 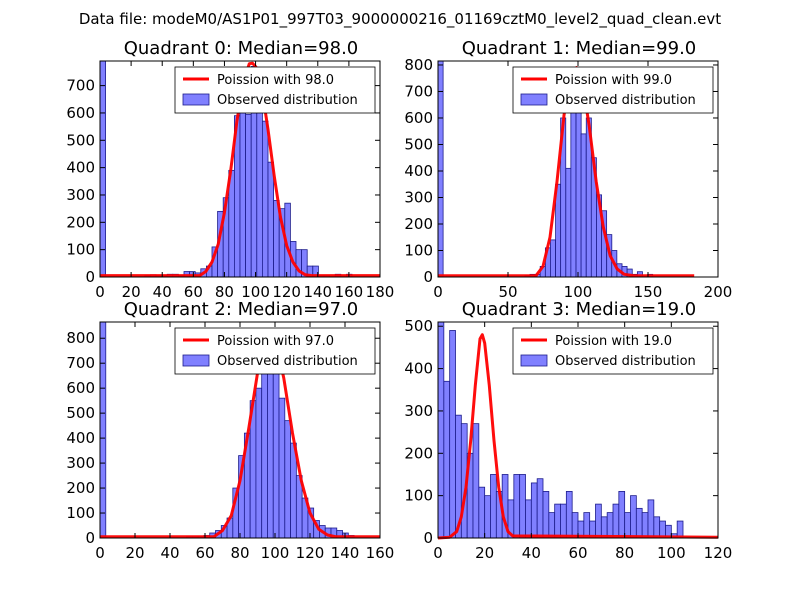 I want to click on legend: Poission with 97.0 Observed distribution, so click(x=275, y=351).